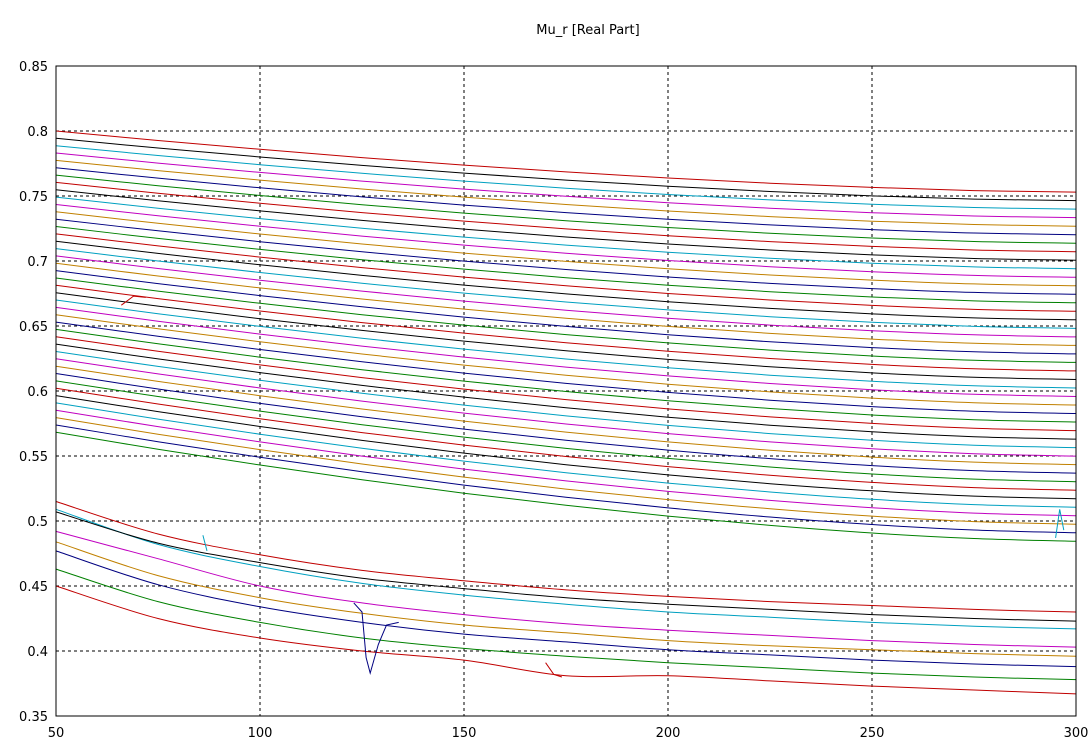 The height and width of the screenshot is (750, 1088). I want to click on y-tick-label: 0.7, so click(37, 262).